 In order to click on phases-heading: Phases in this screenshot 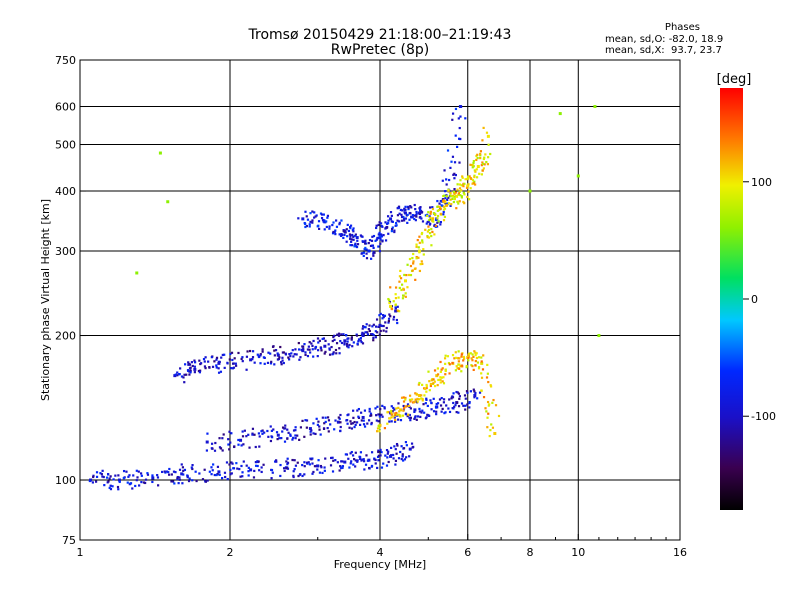, I will do `click(682, 27)`.